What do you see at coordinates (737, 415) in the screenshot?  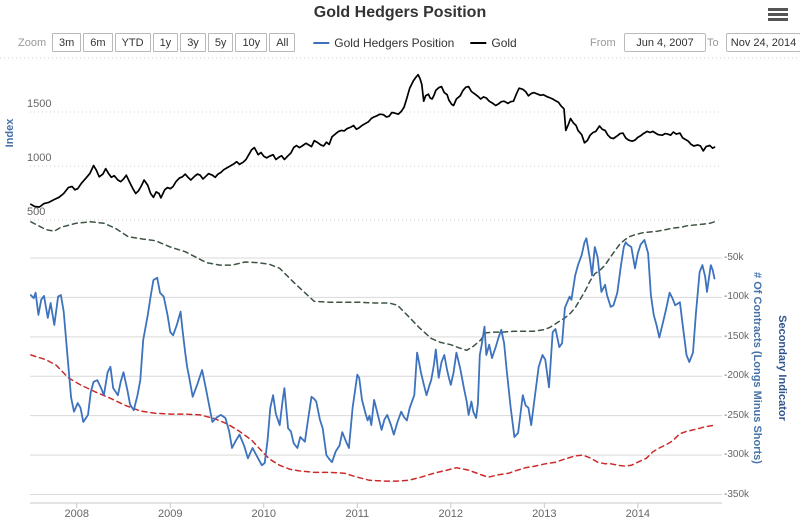 I see `y-axis-tick-label: -250k` at bounding box center [737, 415].